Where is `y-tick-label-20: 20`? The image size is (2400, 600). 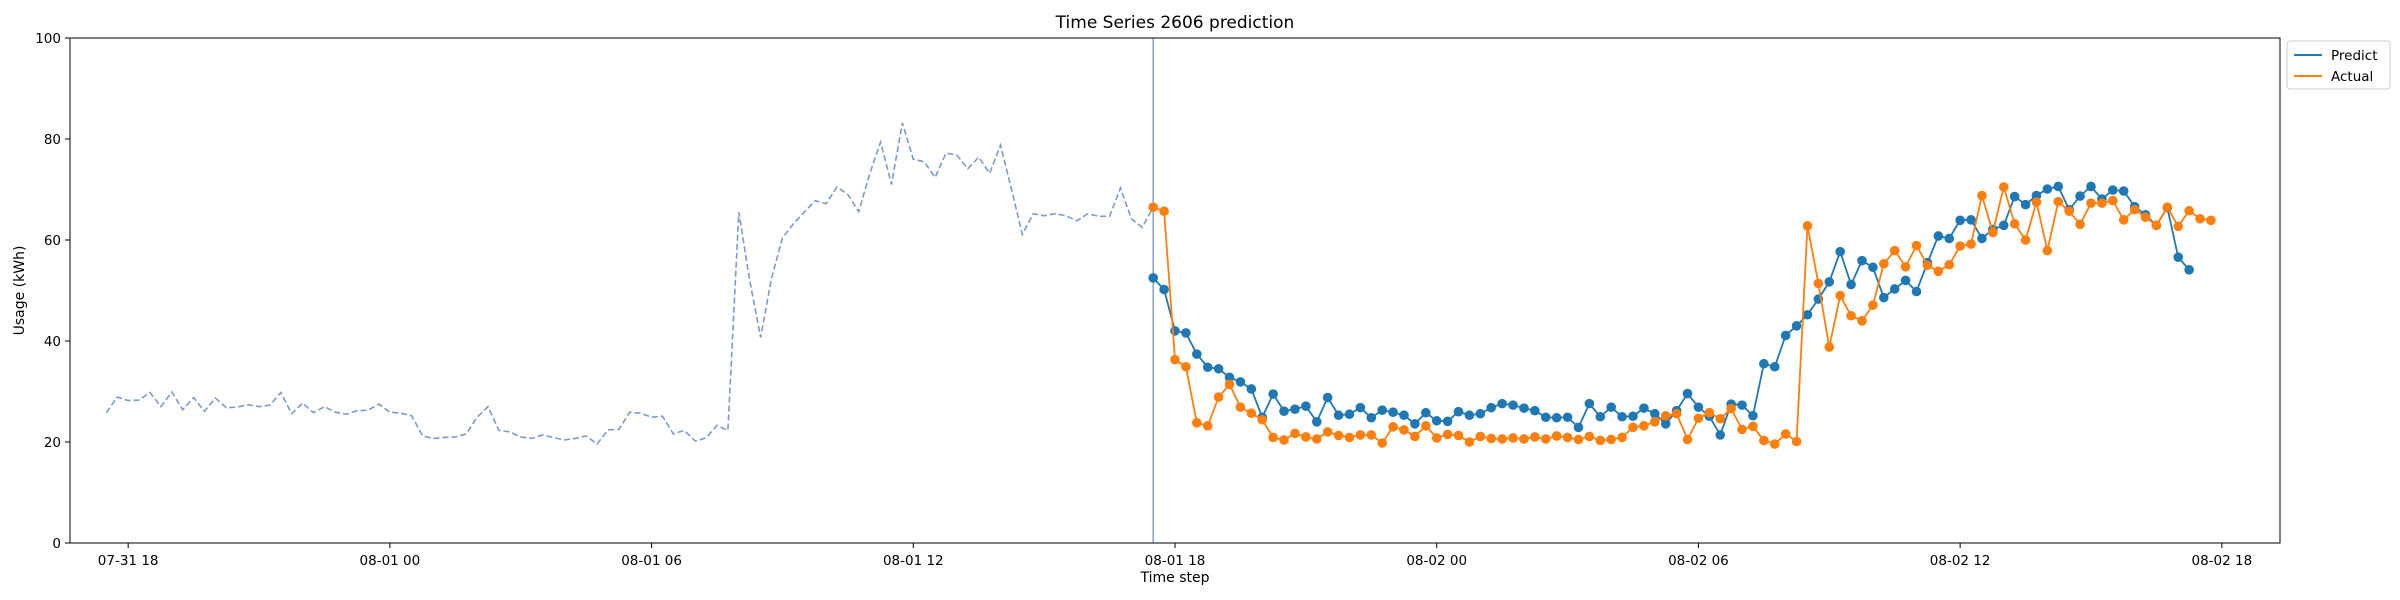
y-tick-label-20: 20 is located at coordinates (52, 443).